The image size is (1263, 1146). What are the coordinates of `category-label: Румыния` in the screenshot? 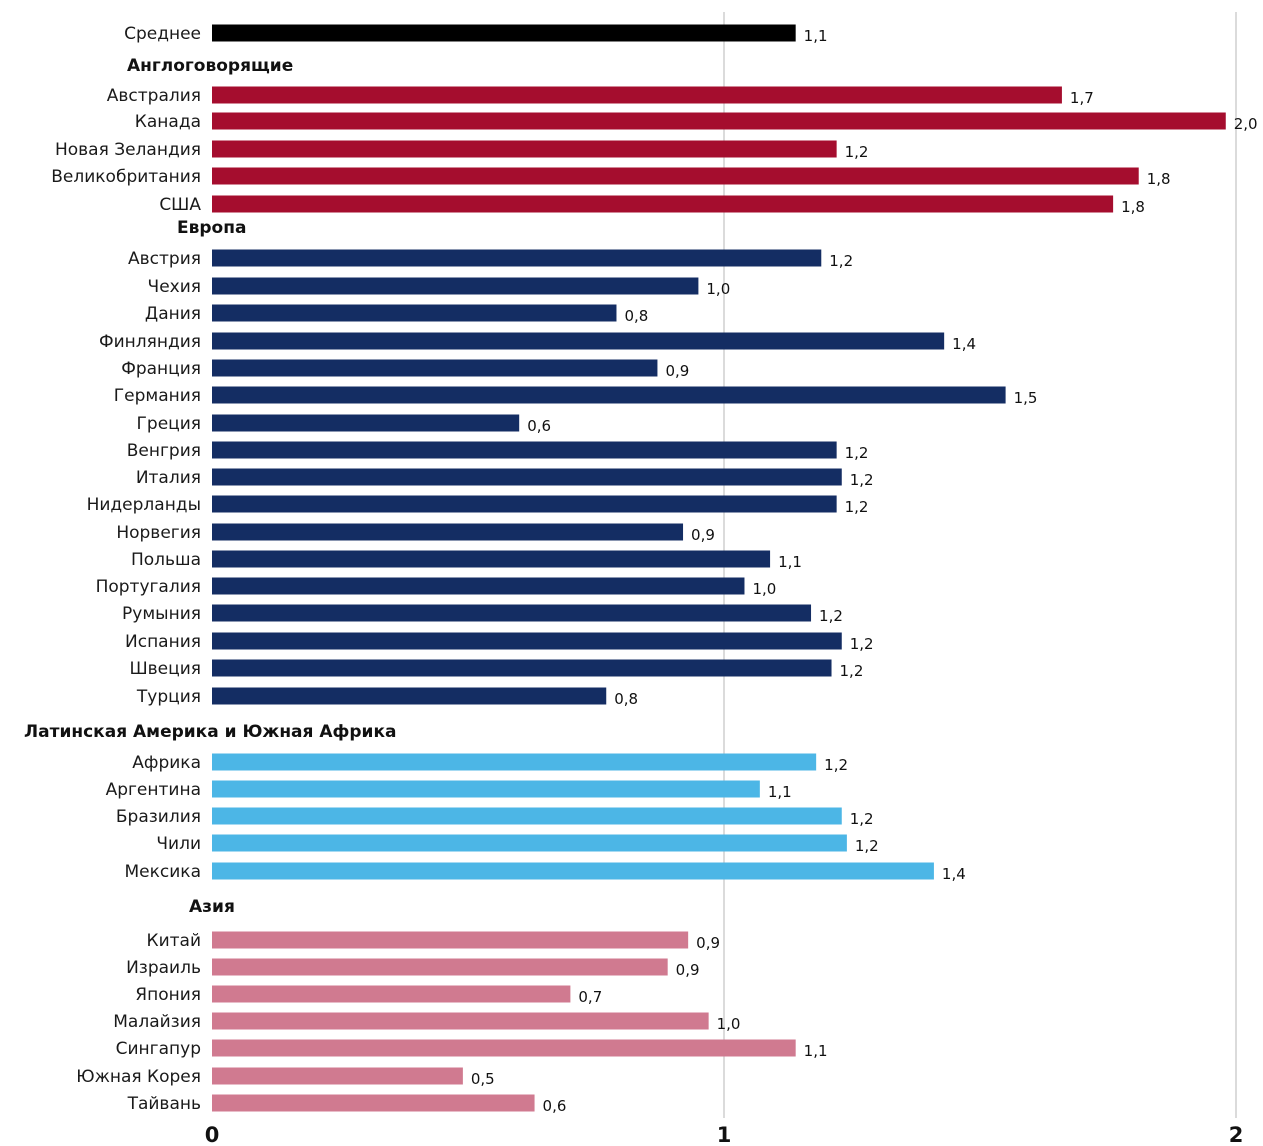 It's located at (161, 614).